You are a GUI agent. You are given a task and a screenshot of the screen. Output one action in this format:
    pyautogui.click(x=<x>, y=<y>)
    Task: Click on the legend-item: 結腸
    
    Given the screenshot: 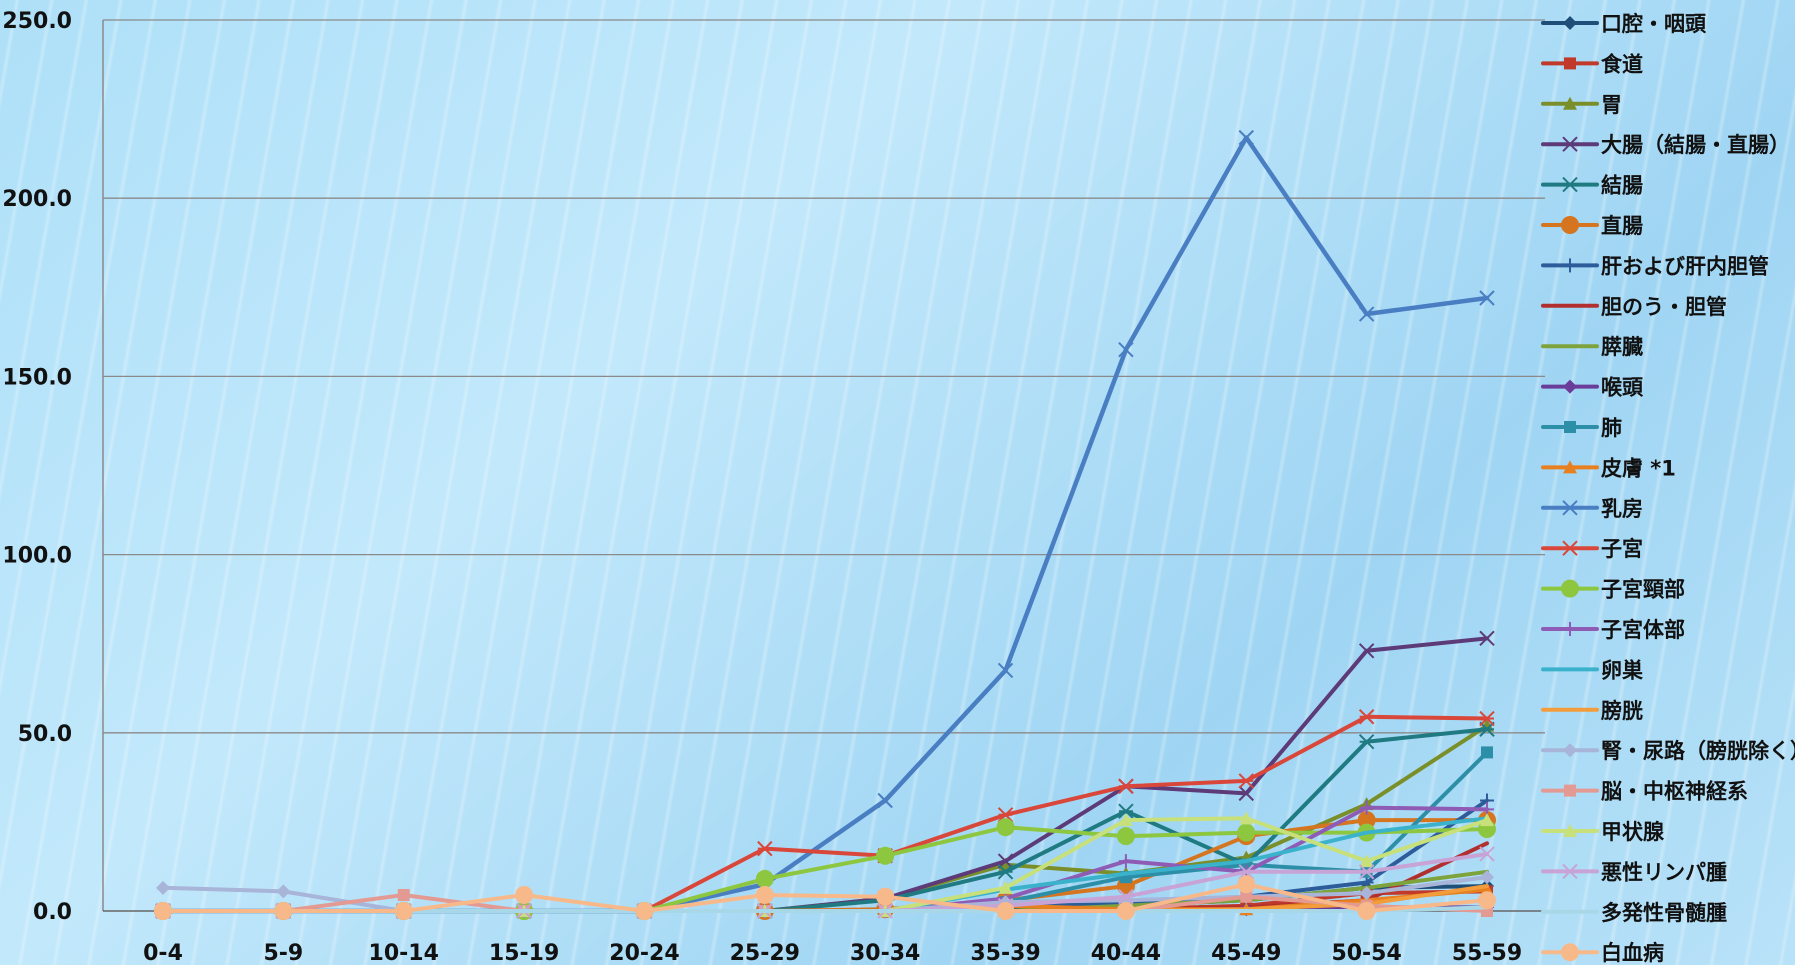 What is the action you would take?
    pyautogui.click(x=1592, y=186)
    